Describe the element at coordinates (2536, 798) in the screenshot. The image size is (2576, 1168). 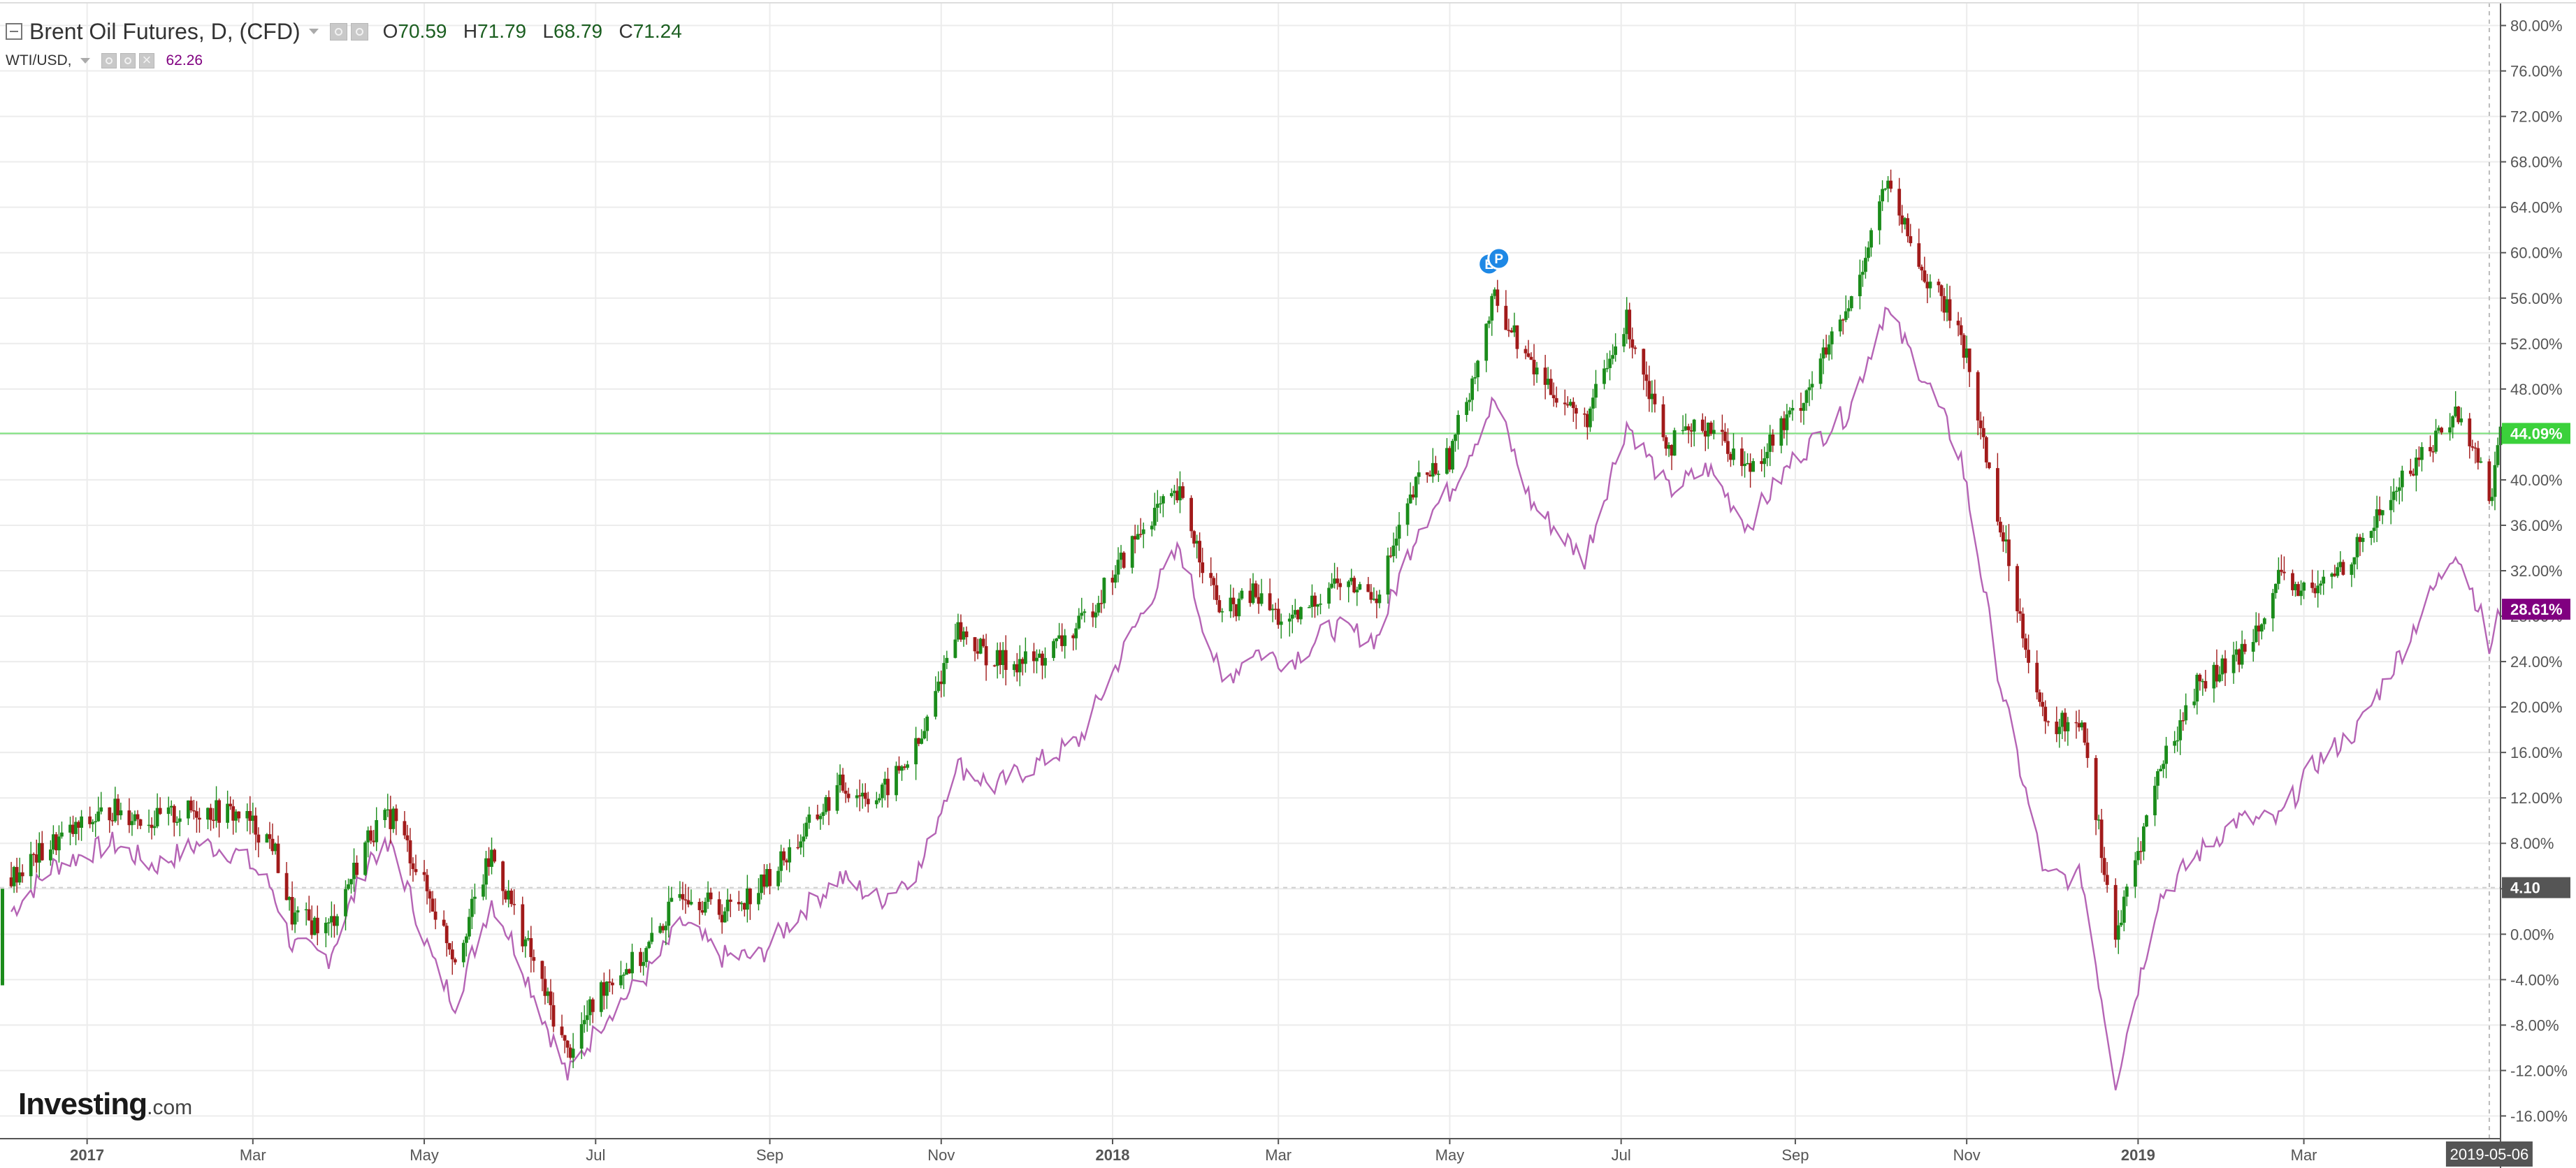
I see `y-axis-tick-label: 12.00%` at that location.